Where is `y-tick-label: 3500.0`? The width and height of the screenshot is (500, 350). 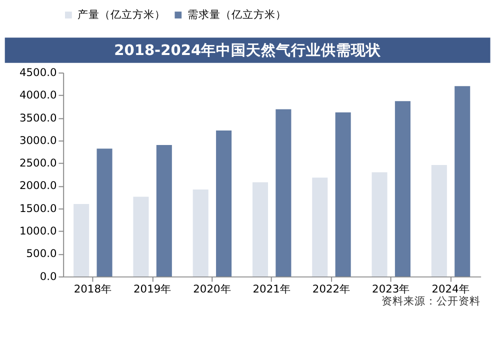 y-tick-label: 3500.0 is located at coordinates (39, 117).